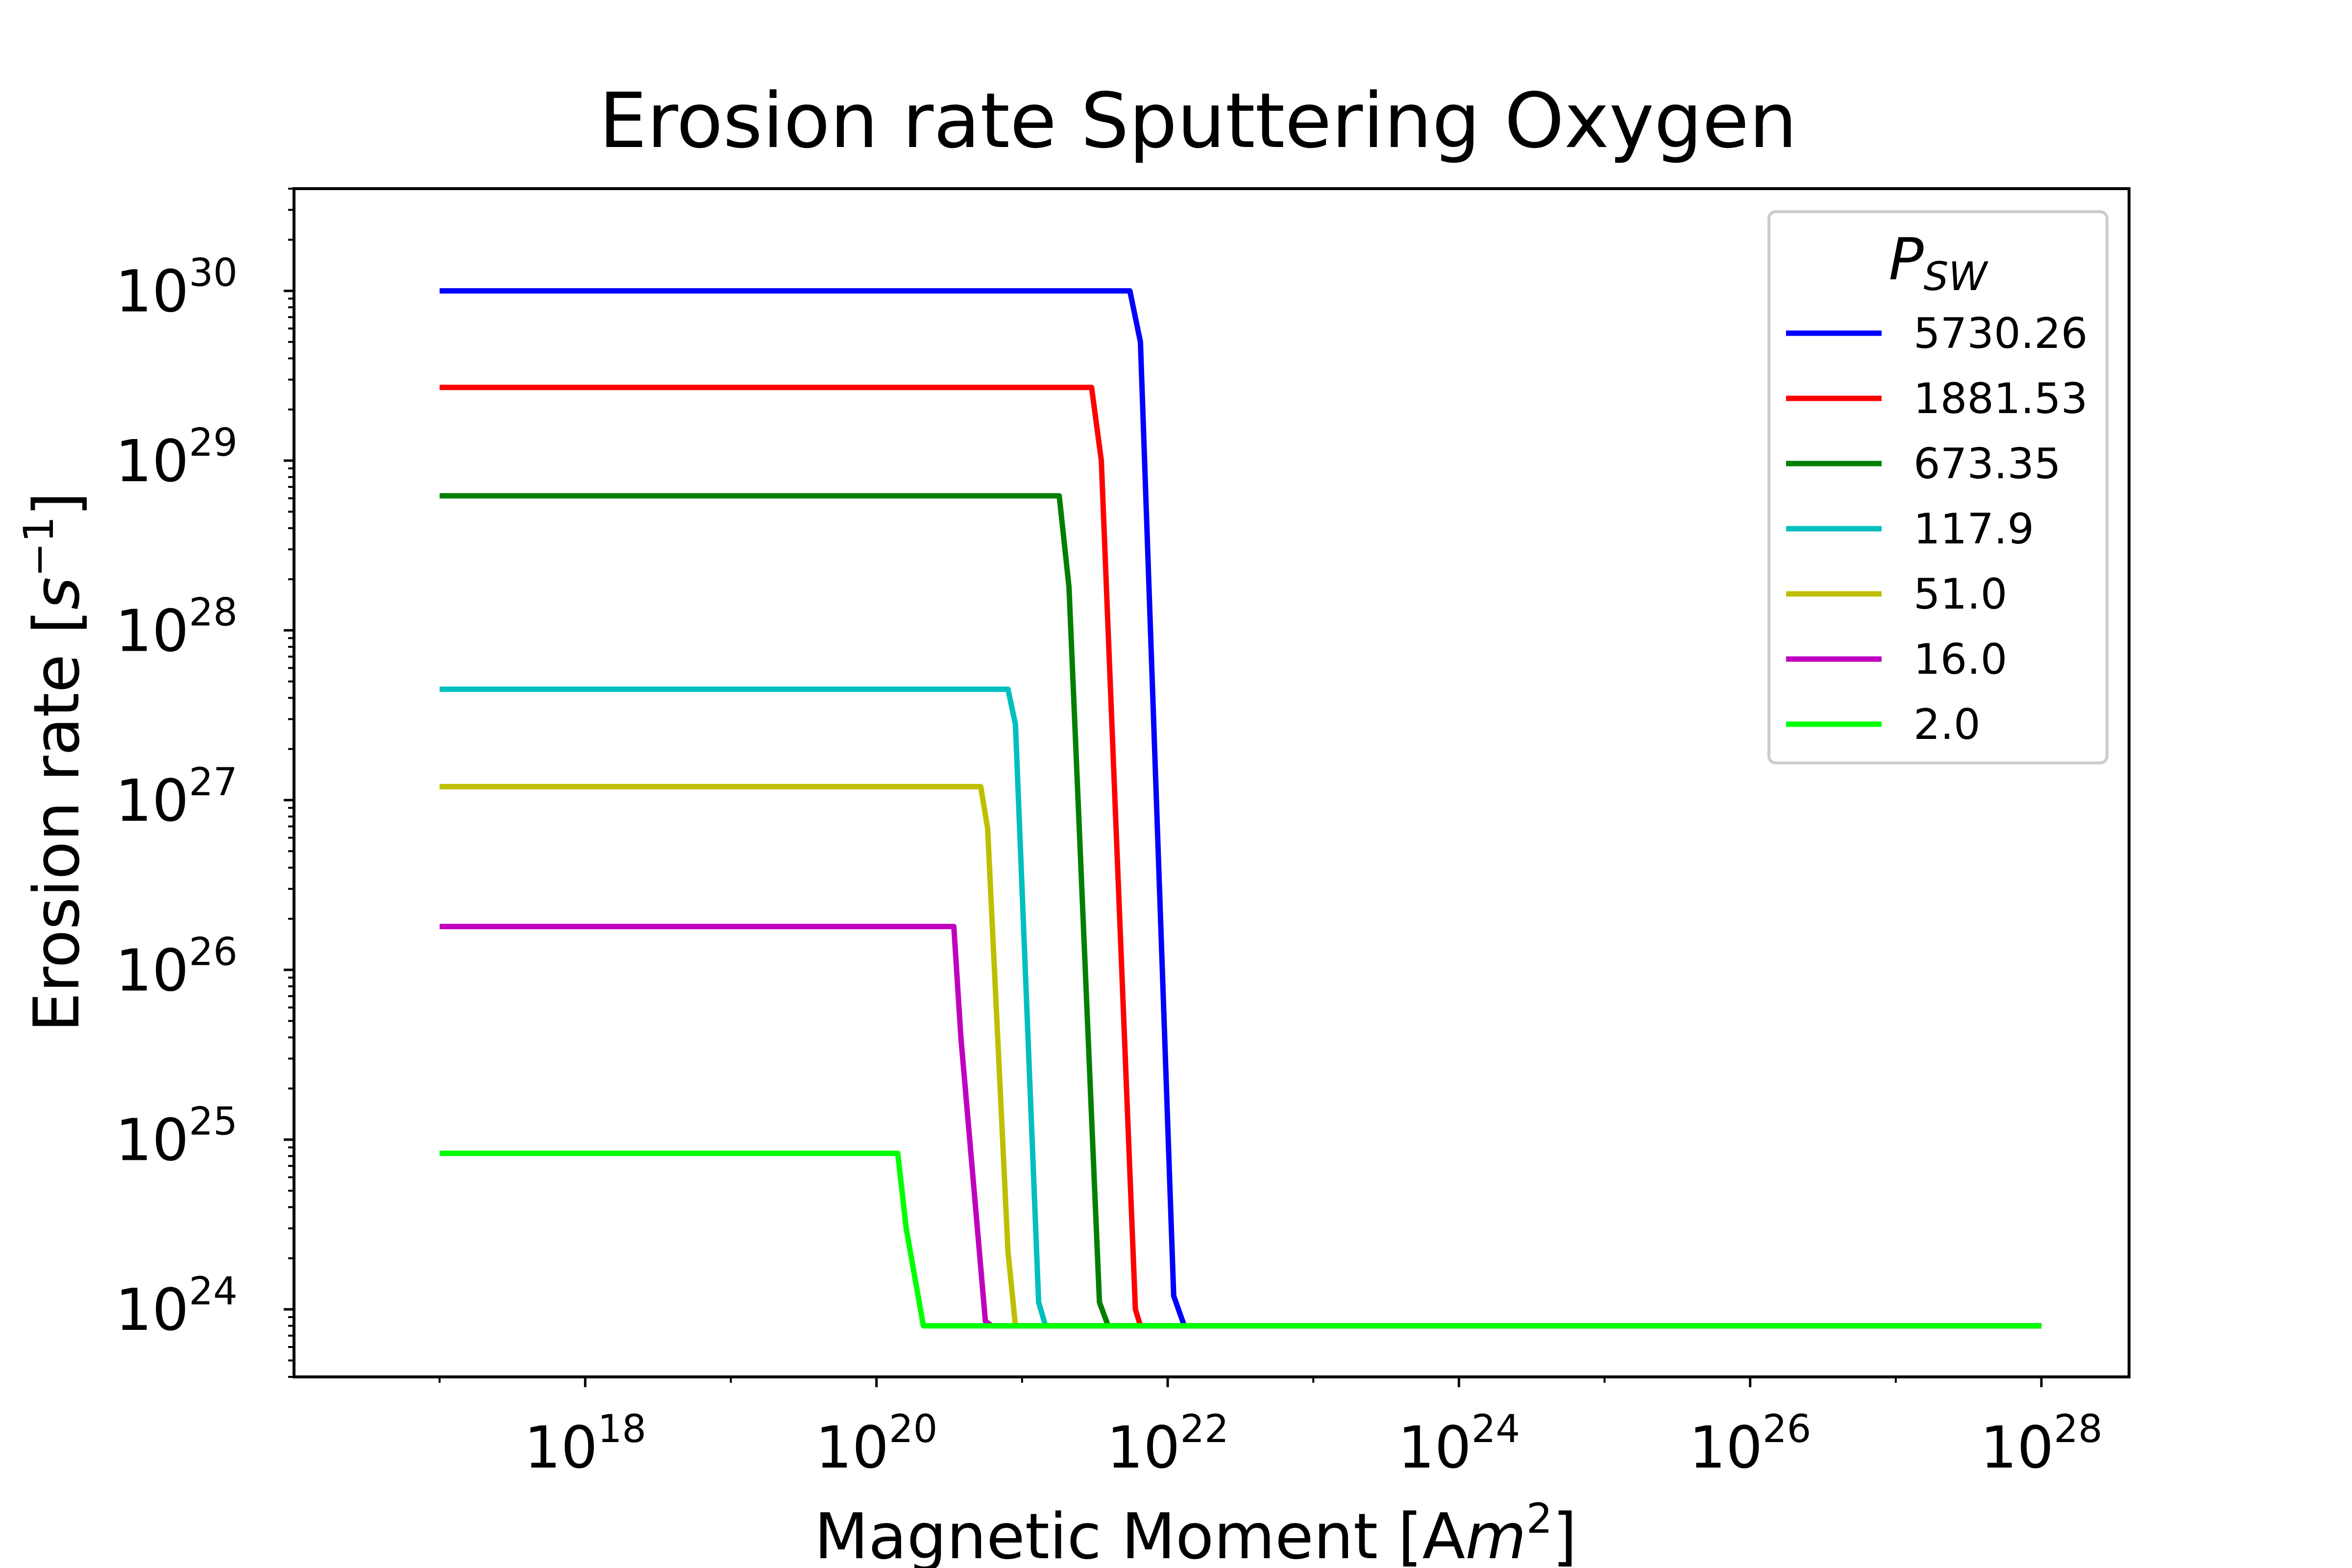 This screenshot has height=1568, width=2352. I want to click on y-axis-label-prefix: Erosion rate [, so click(57, 821).